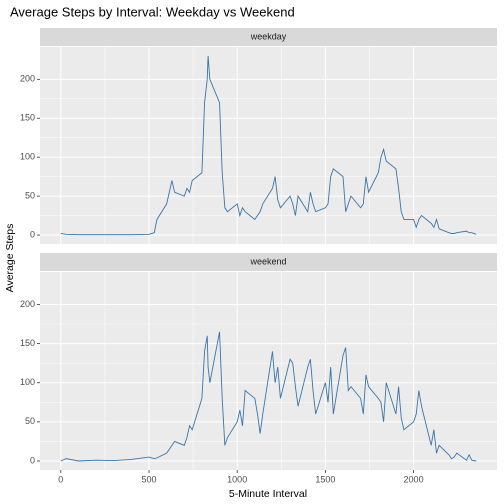 The height and width of the screenshot is (504, 504). What do you see at coordinates (325, 479) in the screenshot?
I see `x-tick-label: 1500` at bounding box center [325, 479].